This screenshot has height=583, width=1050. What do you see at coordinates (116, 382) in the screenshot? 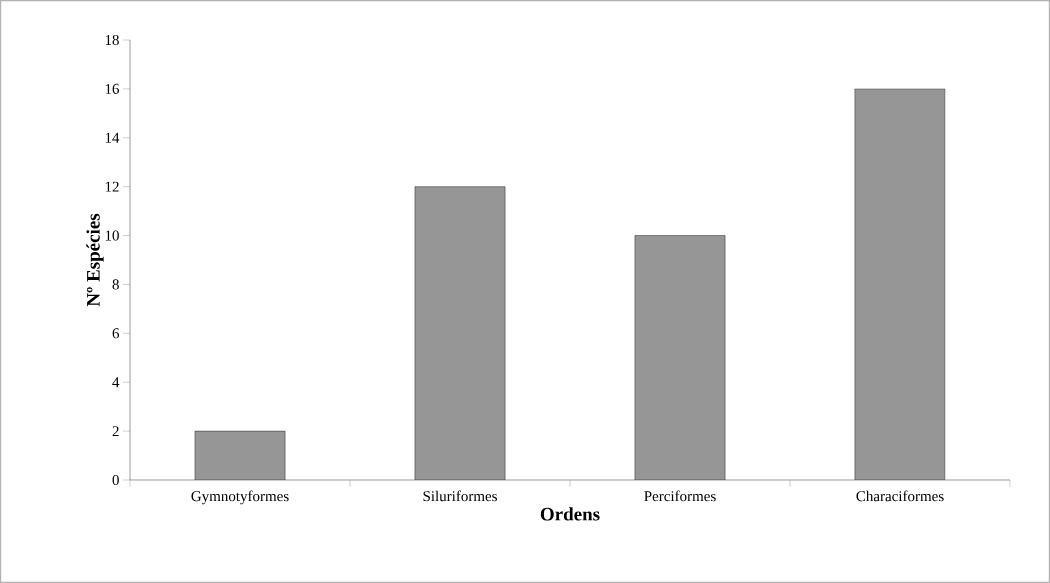
I see `y-tick-label: 4` at bounding box center [116, 382].